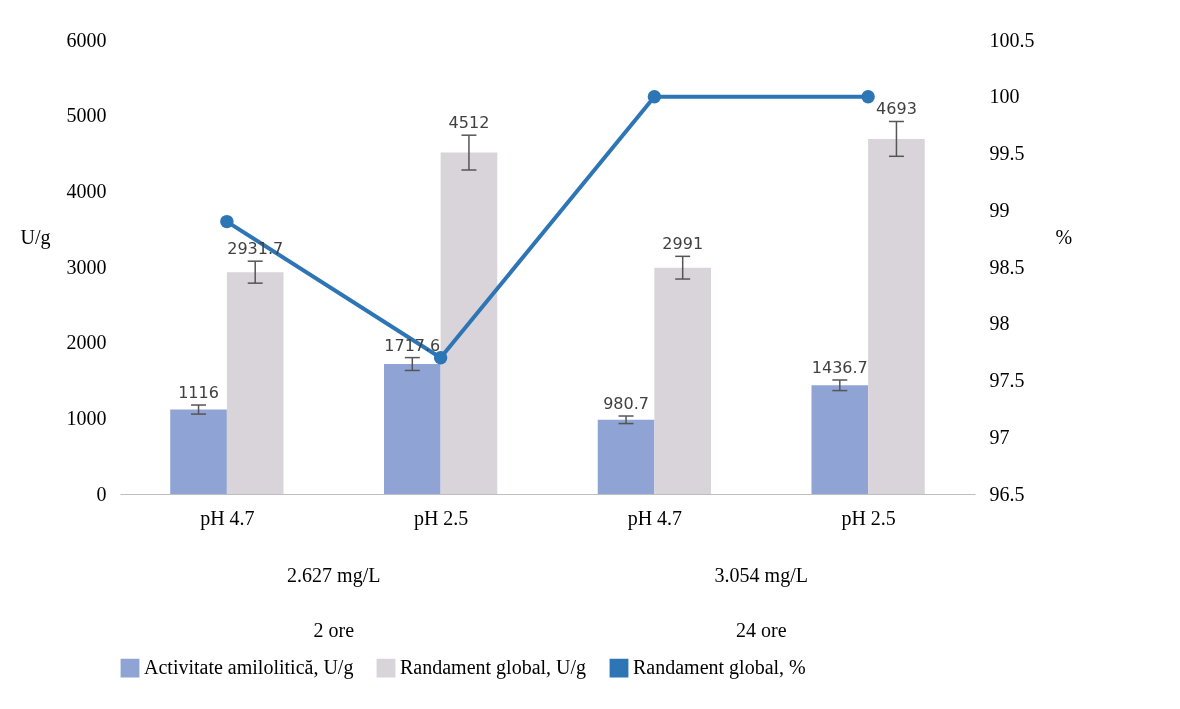 Image resolution: width=1180 pixels, height=709 pixels. What do you see at coordinates (1064, 236) in the screenshot?
I see `y2-axis-title: %` at bounding box center [1064, 236].